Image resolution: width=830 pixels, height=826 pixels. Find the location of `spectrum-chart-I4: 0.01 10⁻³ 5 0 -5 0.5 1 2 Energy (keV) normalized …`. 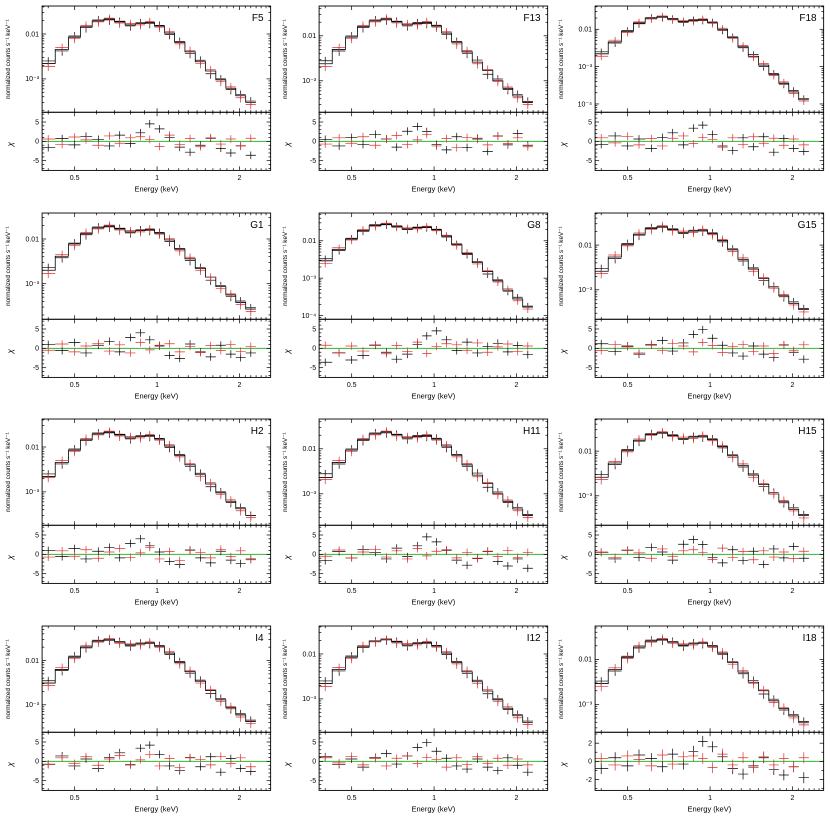

spectrum-chart-I4: 0.01 10⁻³ 5 0 -5 0.5 1 2 Energy (keV) normalized … is located at coordinates (138, 722).